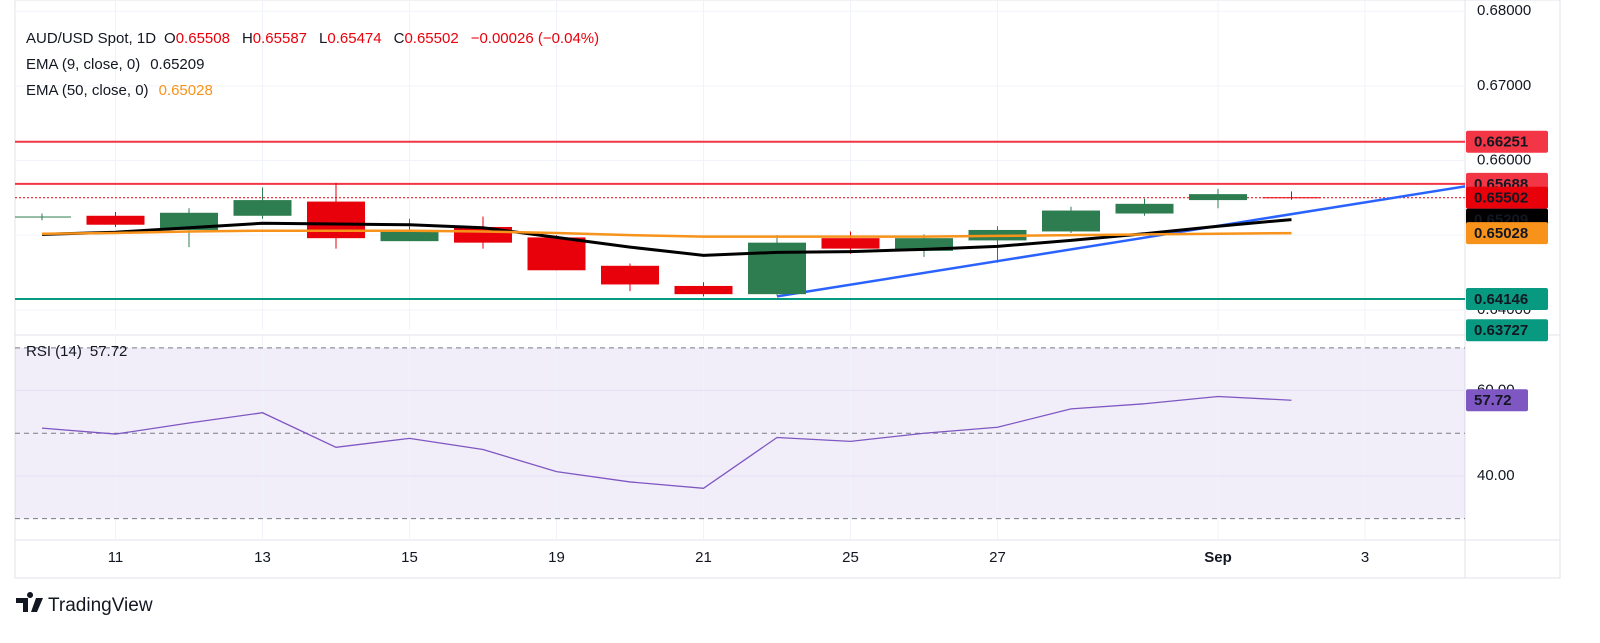 The height and width of the screenshot is (643, 1600). What do you see at coordinates (91, 38) in the screenshot?
I see `symbol: AUD/USD Spot, 1D` at bounding box center [91, 38].